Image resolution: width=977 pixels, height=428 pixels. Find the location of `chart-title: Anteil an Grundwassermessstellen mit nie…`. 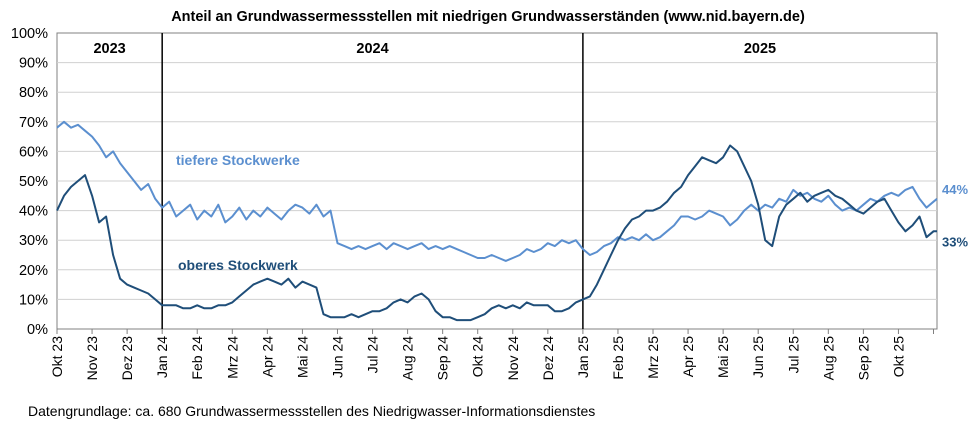

chart-title: Anteil an Grundwassermessstellen mit nie… is located at coordinates (488, 17).